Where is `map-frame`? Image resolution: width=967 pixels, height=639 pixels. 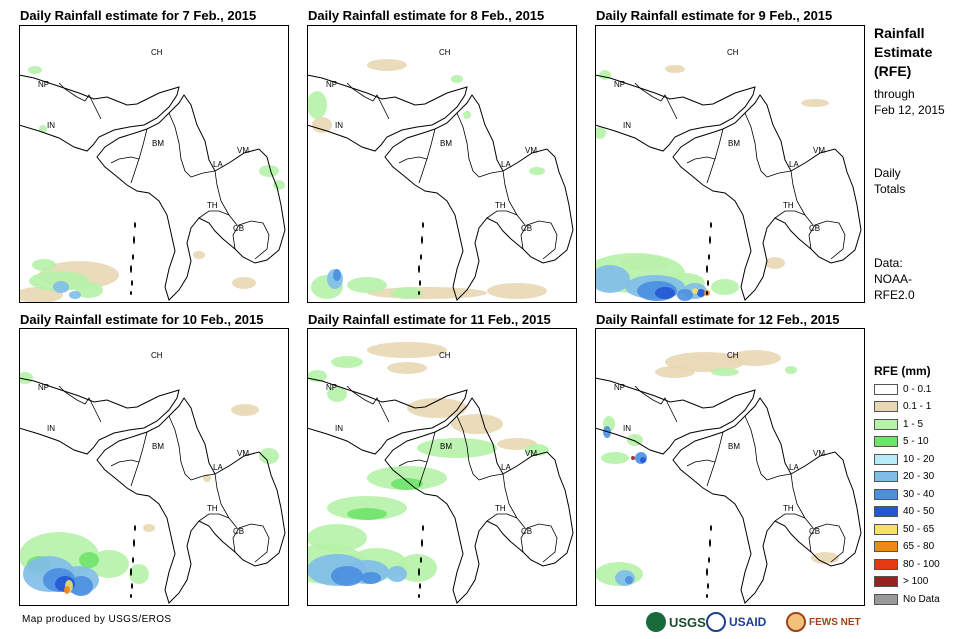 map-frame is located at coordinates (154, 164).